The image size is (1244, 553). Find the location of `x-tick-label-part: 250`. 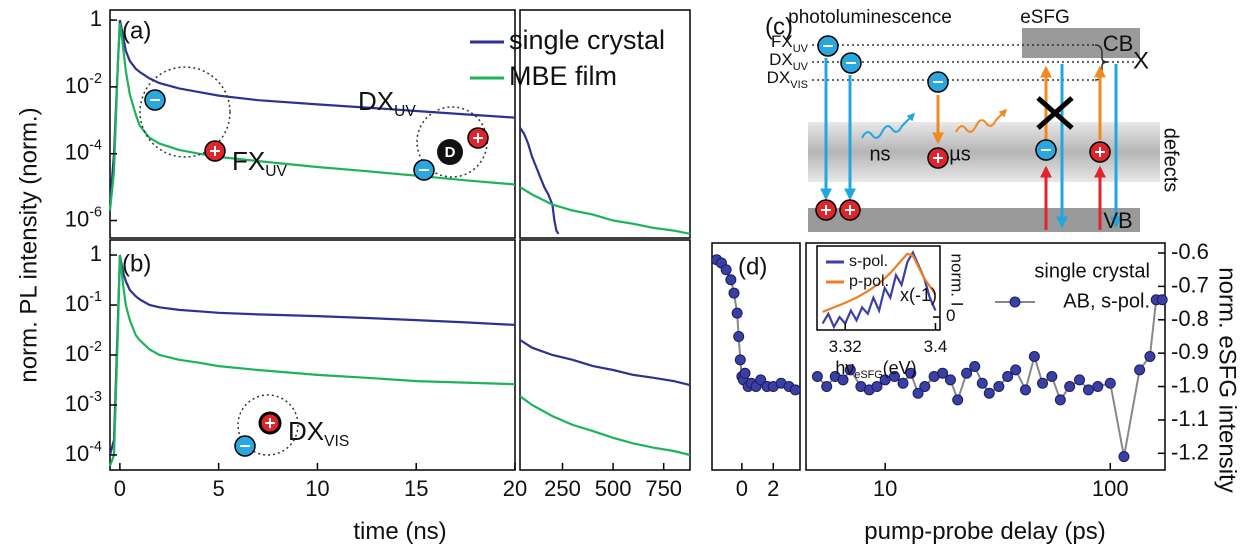

x-tick-label-part: 250 is located at coordinates (562, 488).